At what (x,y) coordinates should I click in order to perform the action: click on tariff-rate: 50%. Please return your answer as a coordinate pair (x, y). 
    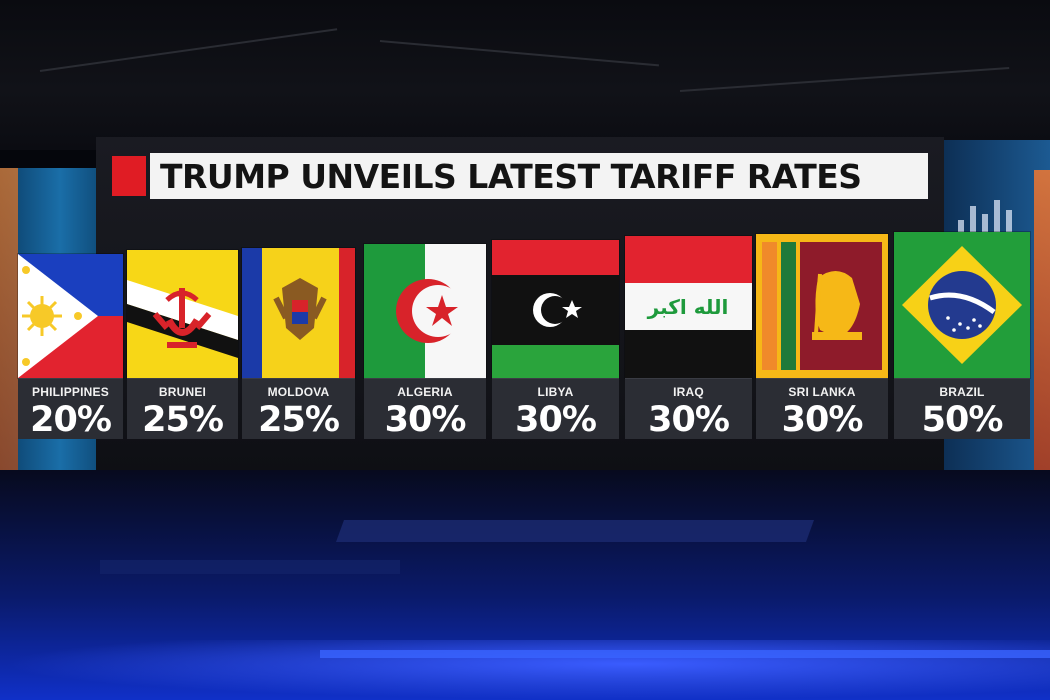
    Looking at the image, I should click on (962, 420).